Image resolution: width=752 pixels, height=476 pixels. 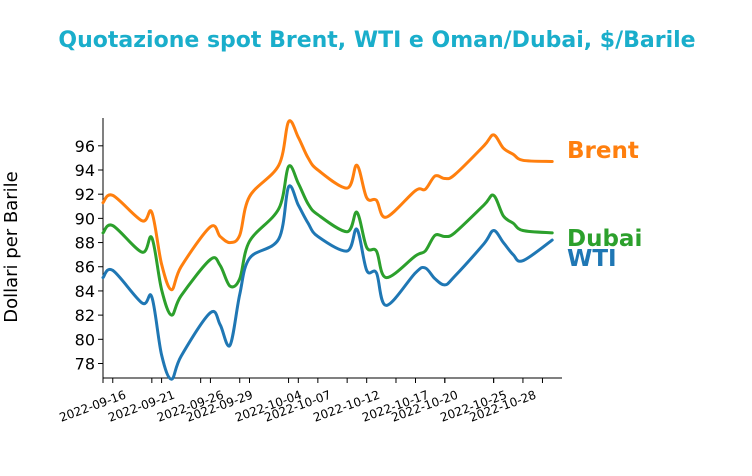 I want to click on y-tick-label: 80, so click(x=85, y=339).